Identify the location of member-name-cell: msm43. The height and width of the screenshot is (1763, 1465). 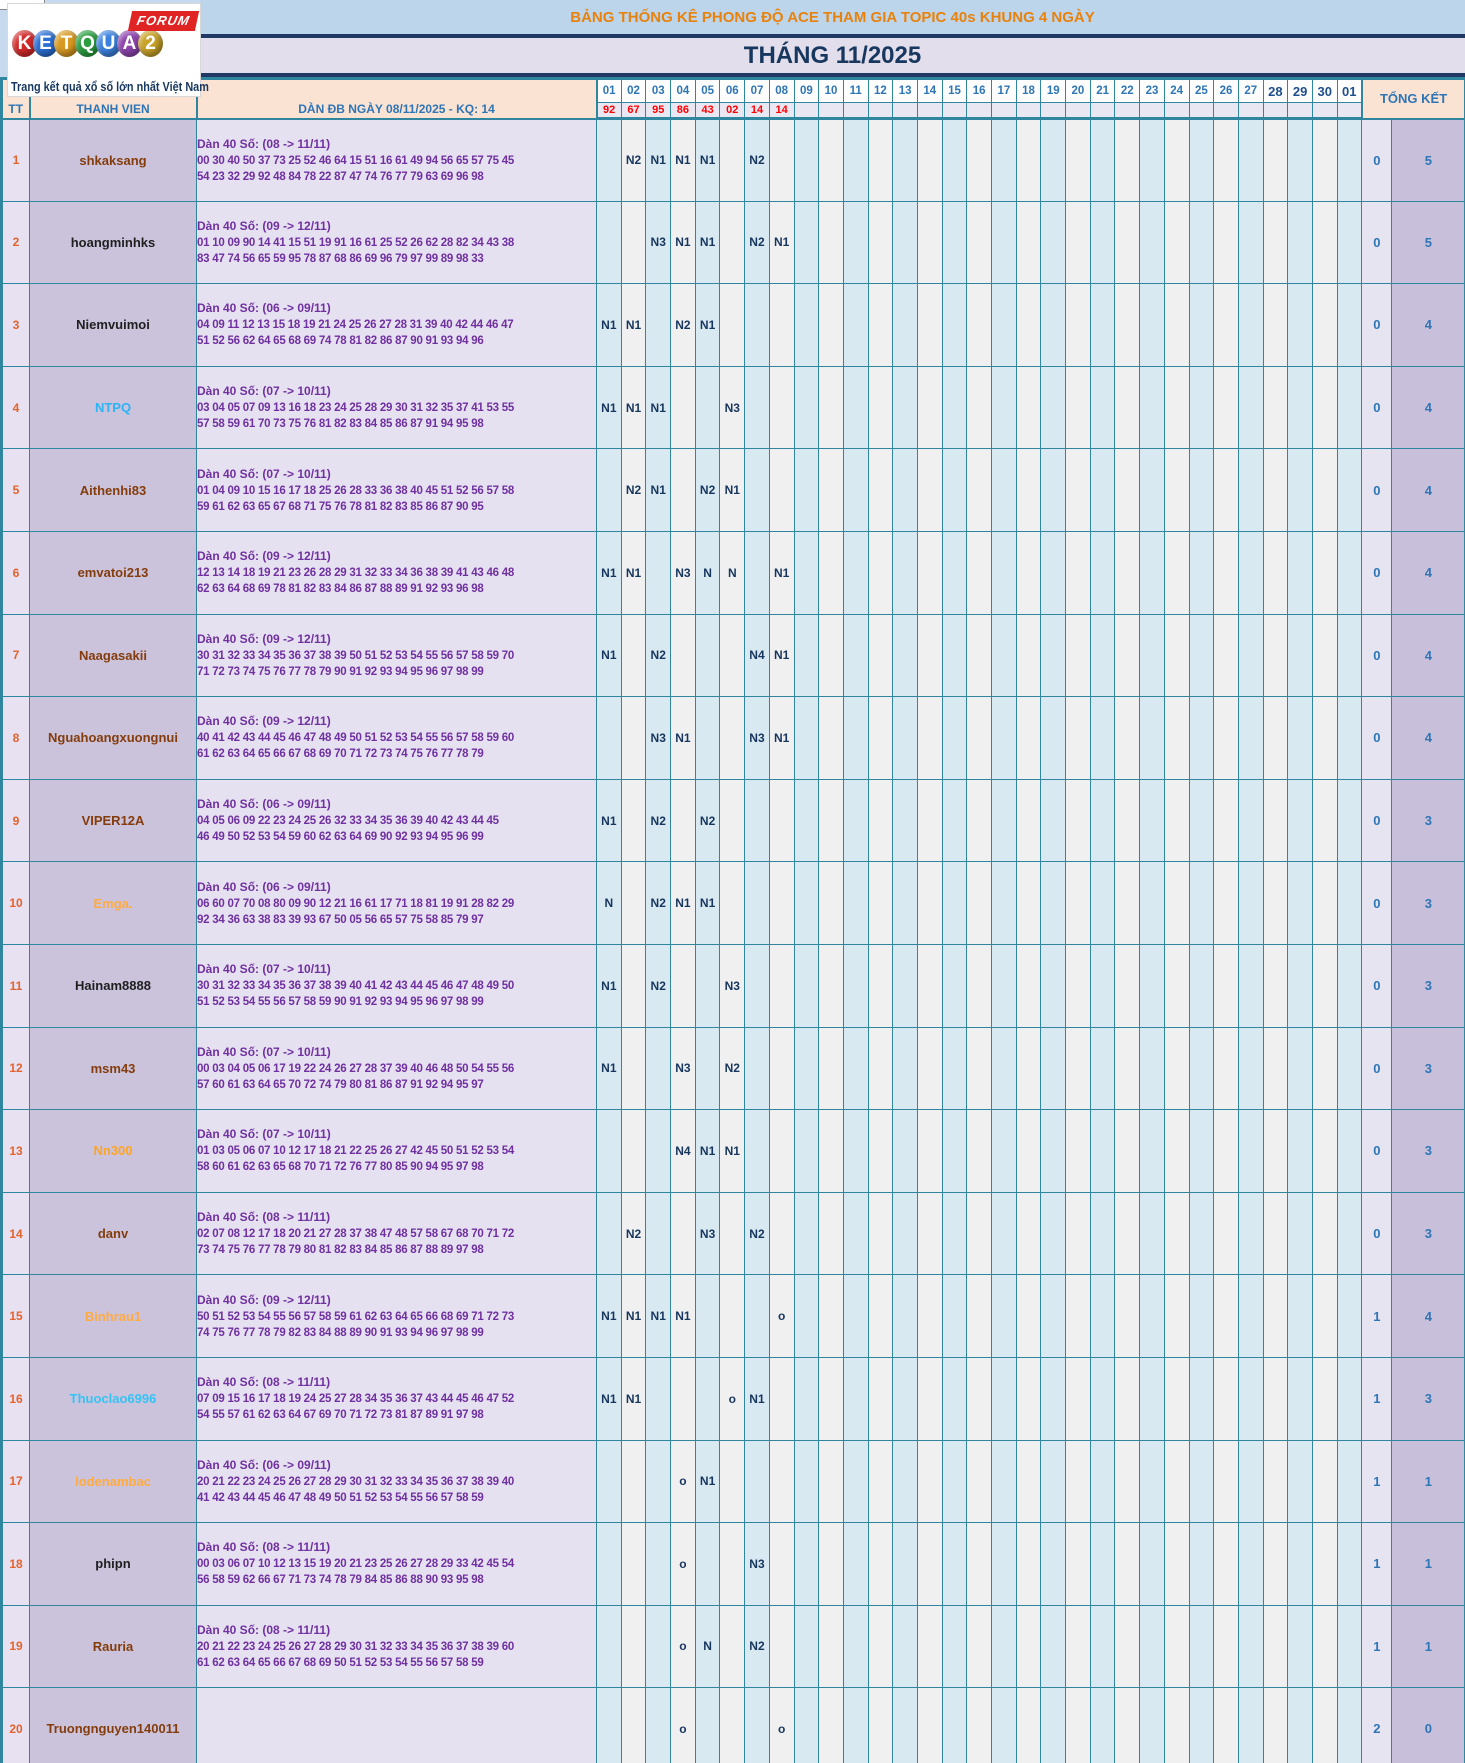
(113, 1068).